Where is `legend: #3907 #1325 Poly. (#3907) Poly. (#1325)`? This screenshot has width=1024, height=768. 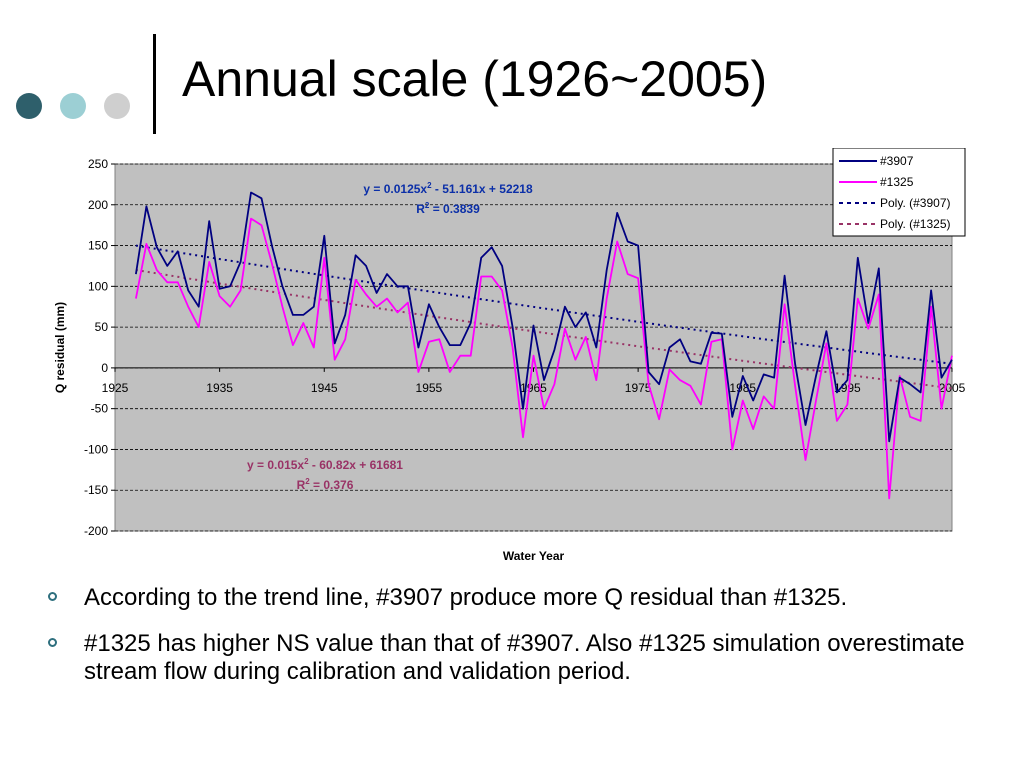 legend: #3907 #1325 Poly. (#3907) Poly. (#1325) is located at coordinates (899, 192).